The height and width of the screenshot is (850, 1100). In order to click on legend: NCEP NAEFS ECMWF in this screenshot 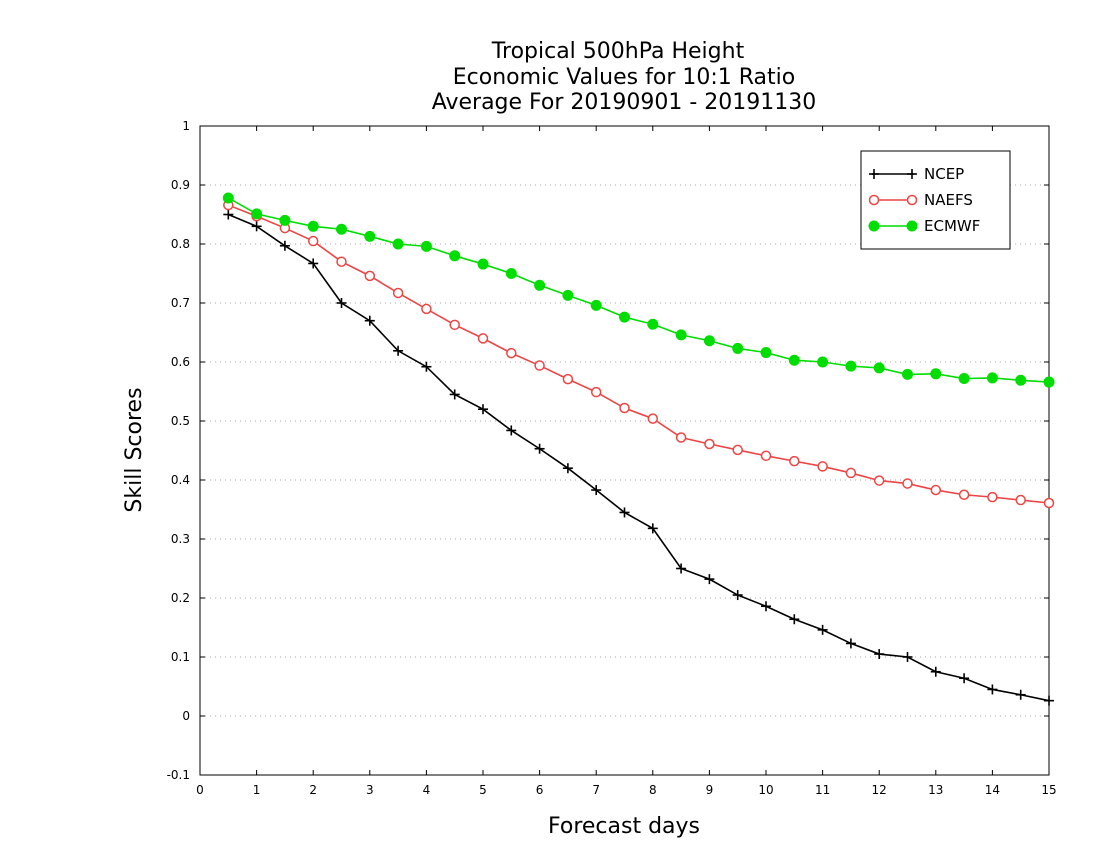, I will do `click(935, 200)`.